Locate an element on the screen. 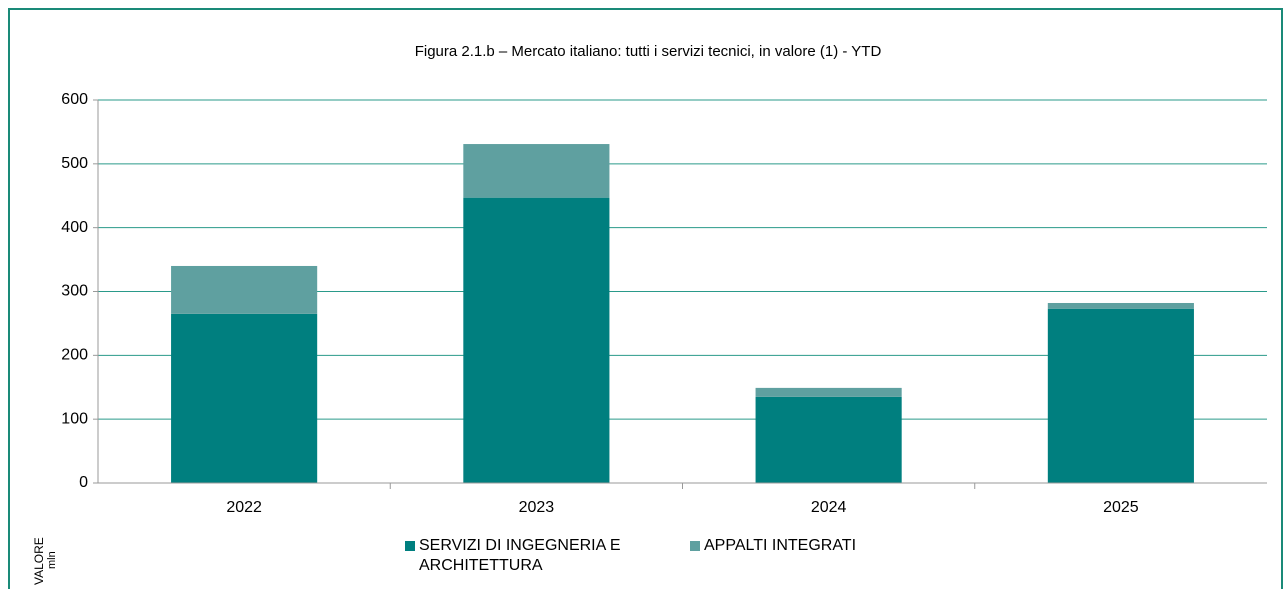  x-tick-label: 2022 is located at coordinates (244, 507).